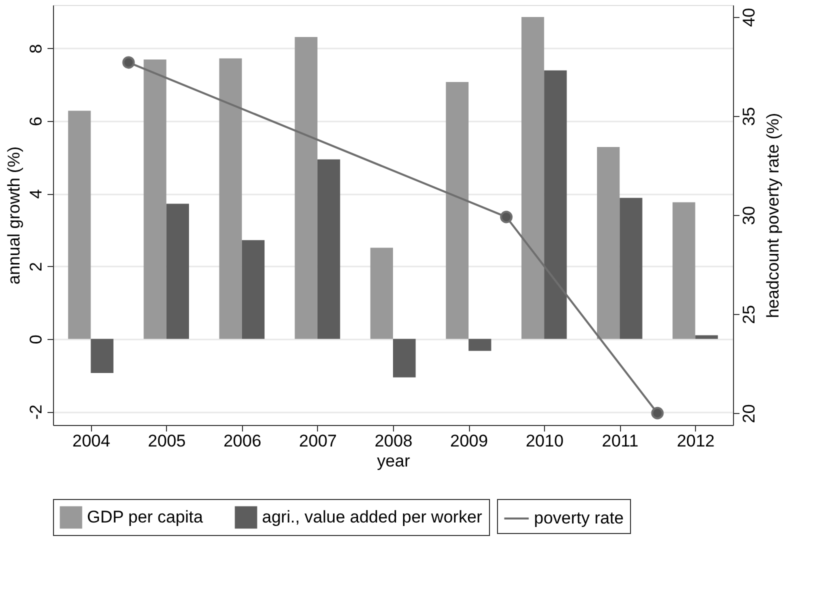  Describe the element at coordinates (36, 194) in the screenshot. I see `y-tick-label: 4` at that location.